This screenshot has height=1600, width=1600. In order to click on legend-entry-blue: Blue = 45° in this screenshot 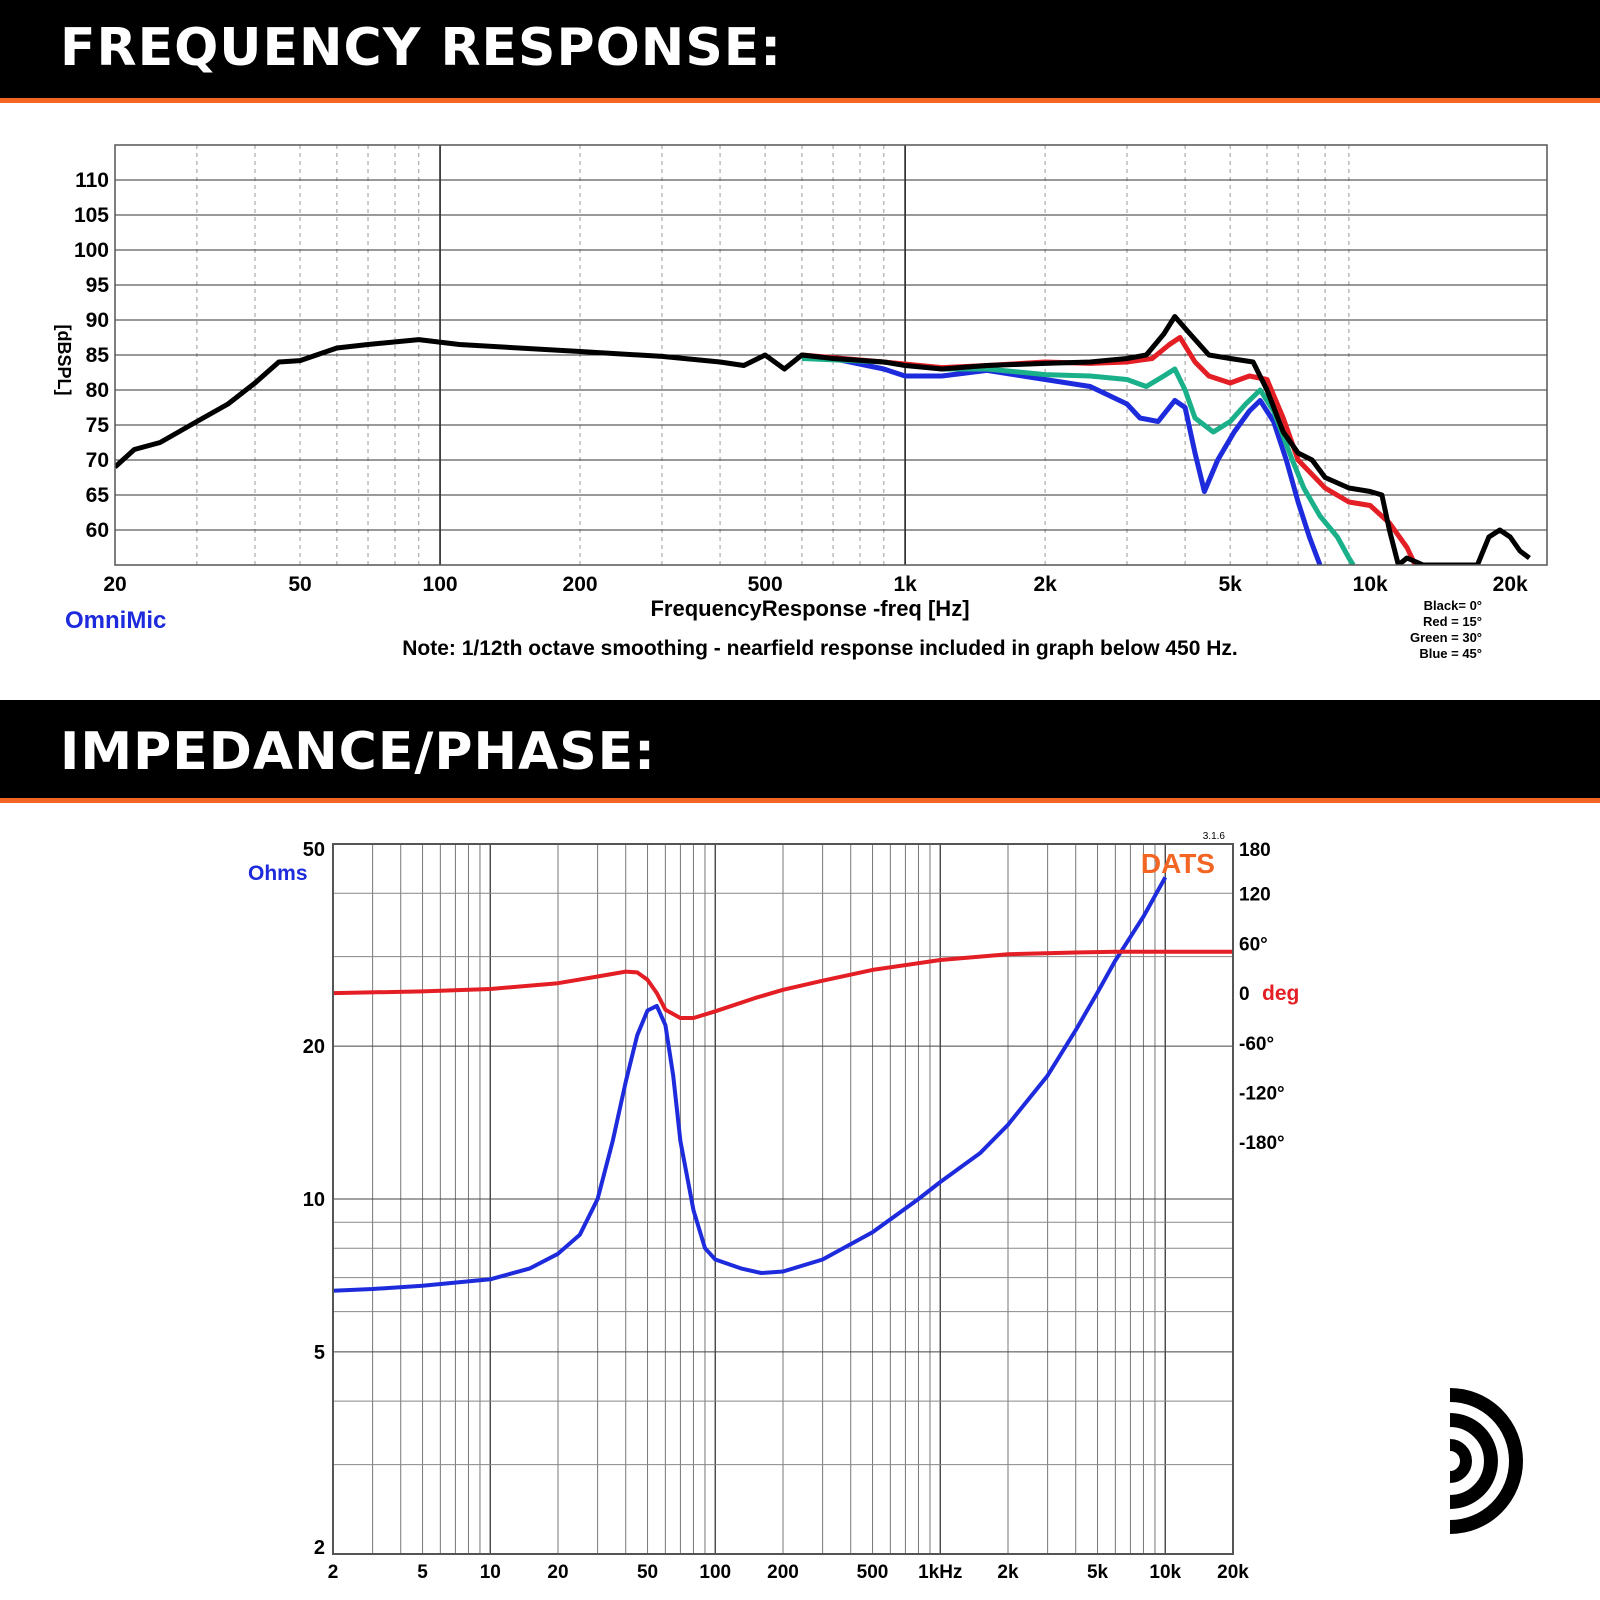, I will do `click(1450, 653)`.